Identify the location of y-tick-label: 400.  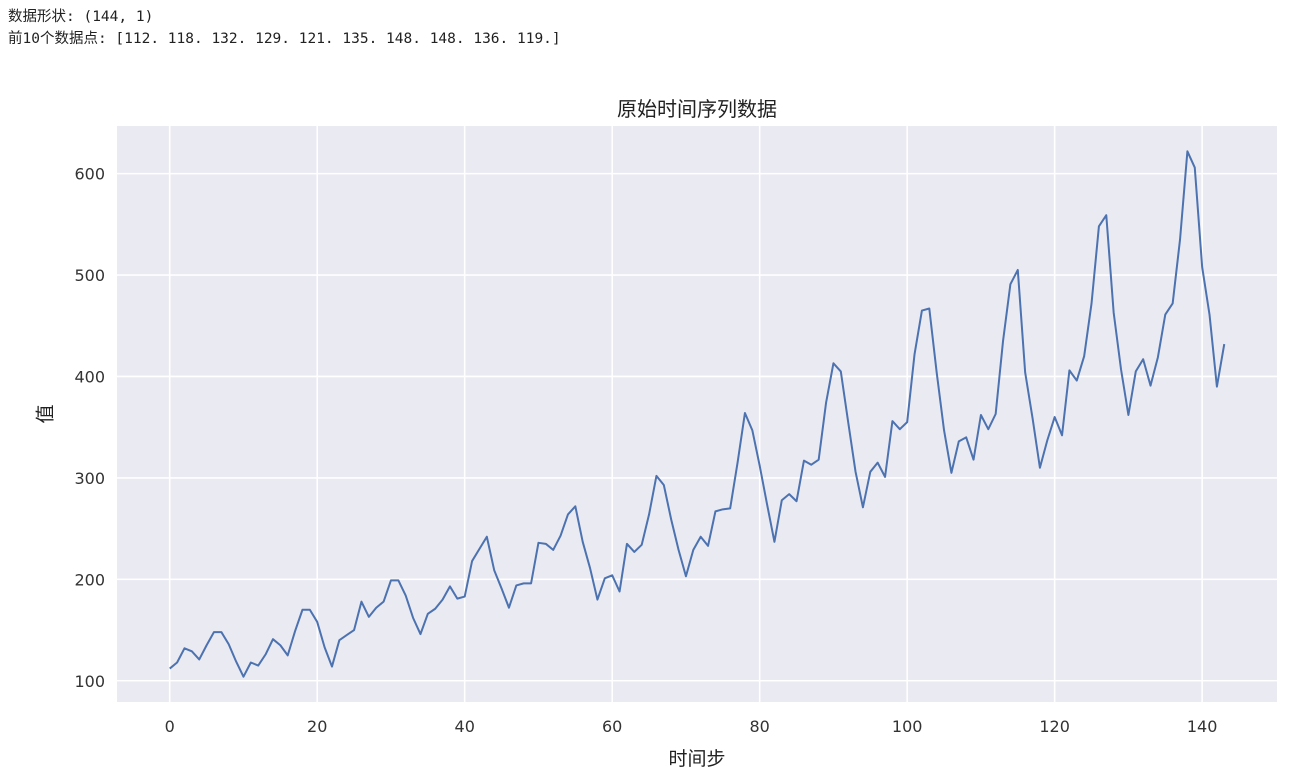
(89, 376).